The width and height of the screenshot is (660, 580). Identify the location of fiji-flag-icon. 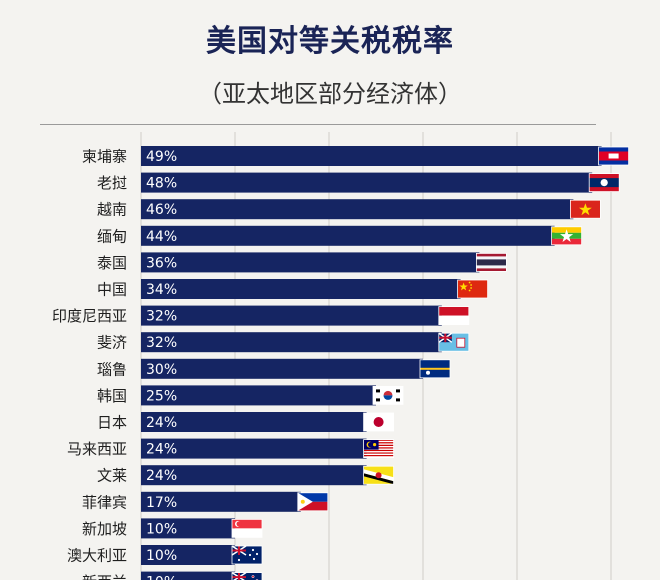
(454, 342).